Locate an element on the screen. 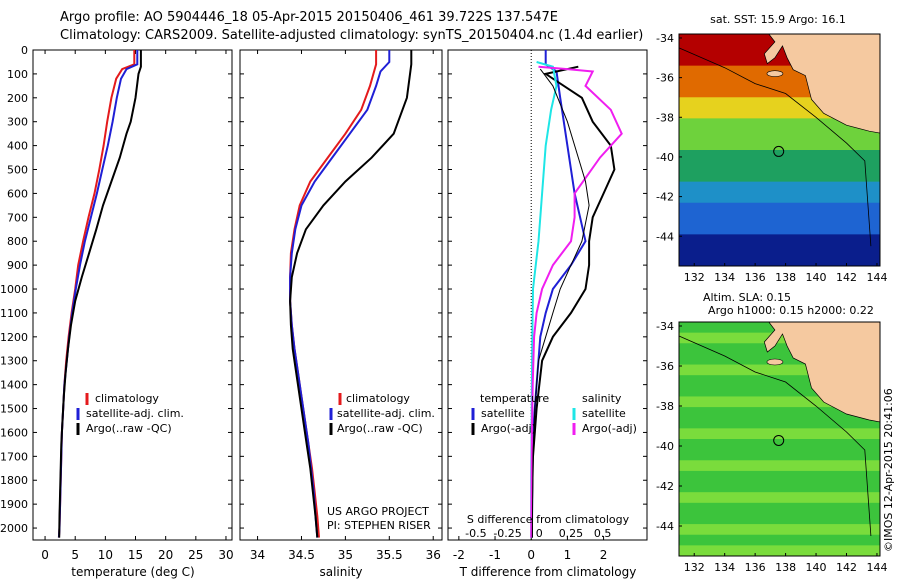  x-tick-label: 1 is located at coordinates (568, 555).